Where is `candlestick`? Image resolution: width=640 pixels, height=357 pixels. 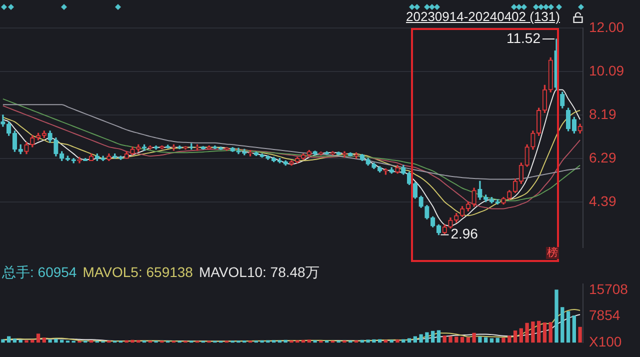
candlestick is located at coordinates (3, 120).